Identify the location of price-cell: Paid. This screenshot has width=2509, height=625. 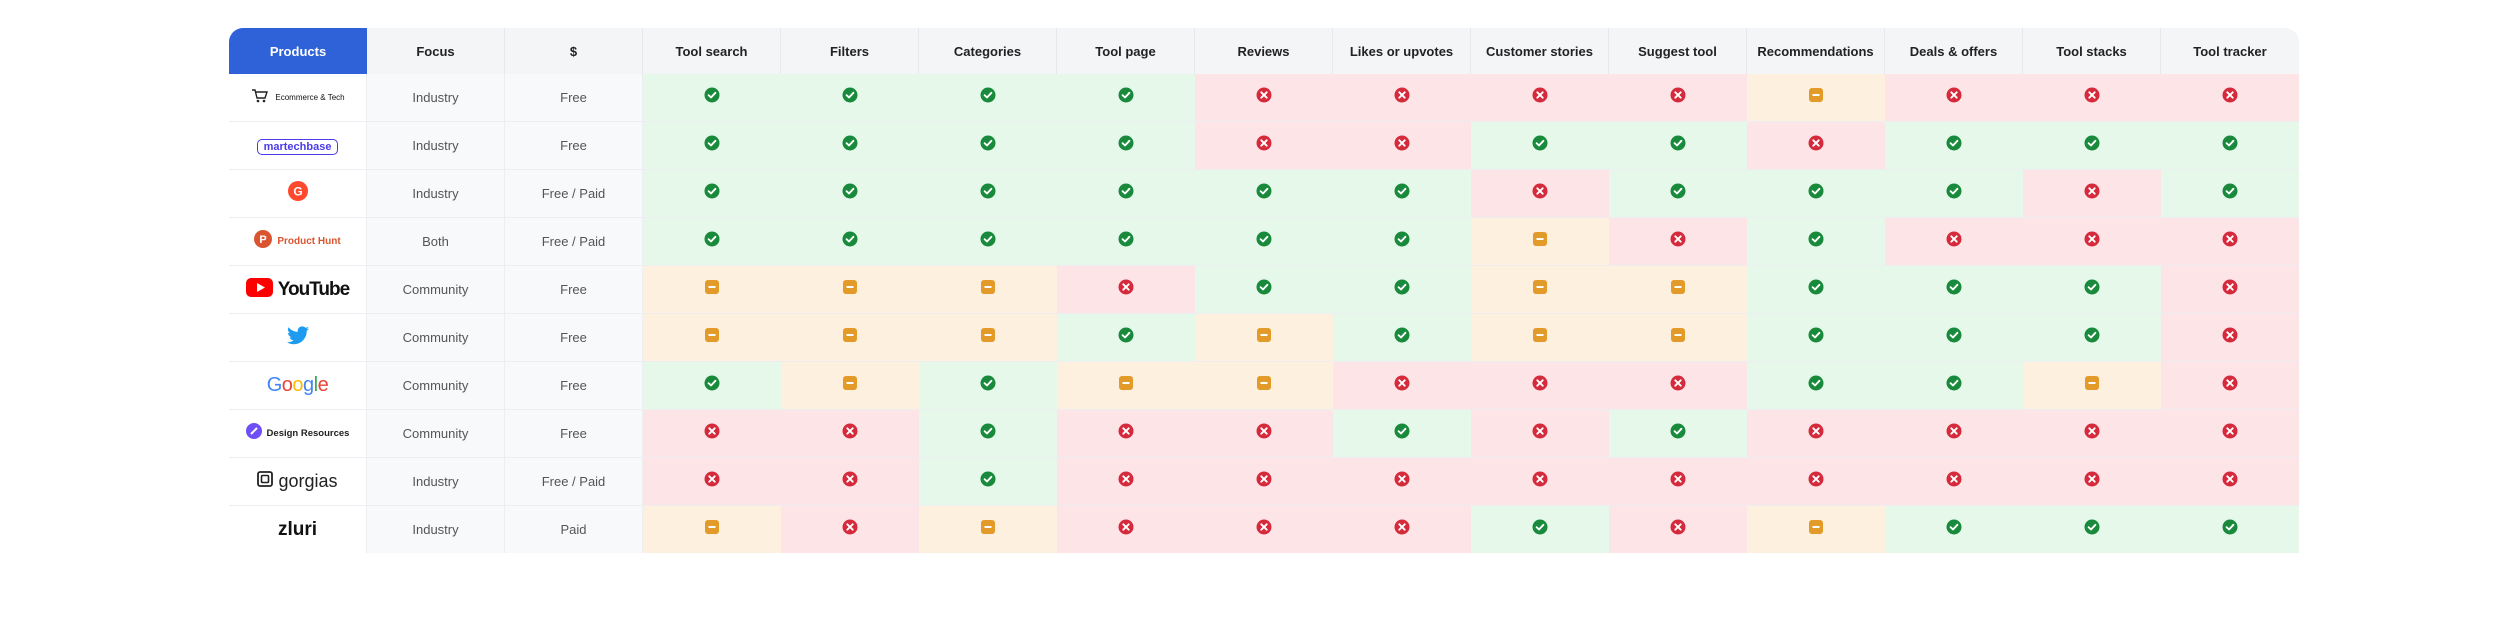
(574, 529).